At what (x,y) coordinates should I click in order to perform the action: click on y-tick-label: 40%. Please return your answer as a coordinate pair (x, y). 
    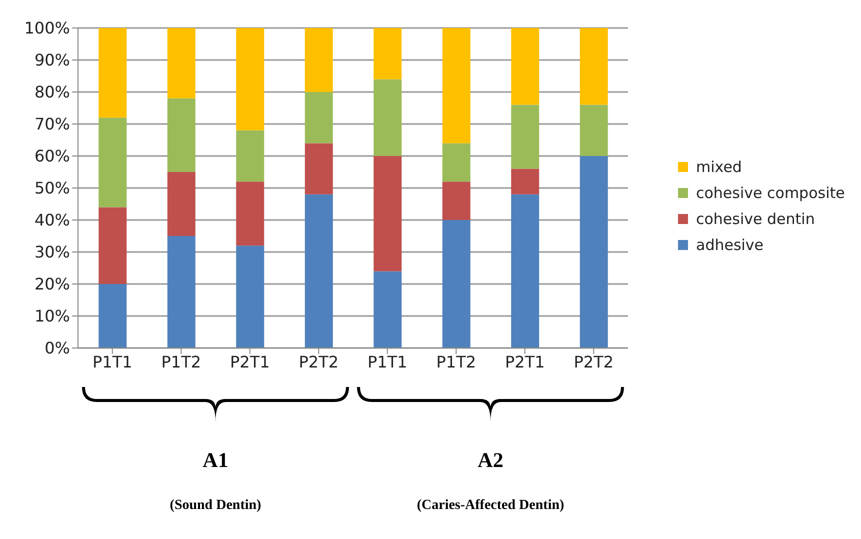
    Looking at the image, I should click on (52, 220).